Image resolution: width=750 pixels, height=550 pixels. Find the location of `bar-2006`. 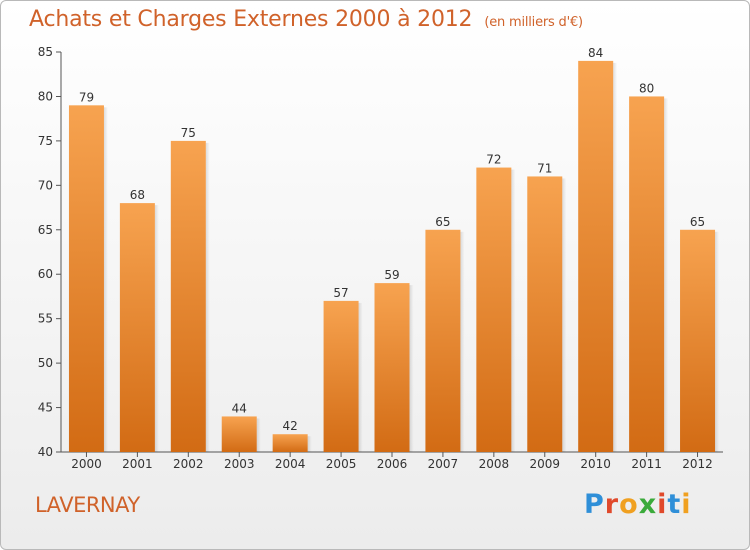

bar-2006 is located at coordinates (392, 367).